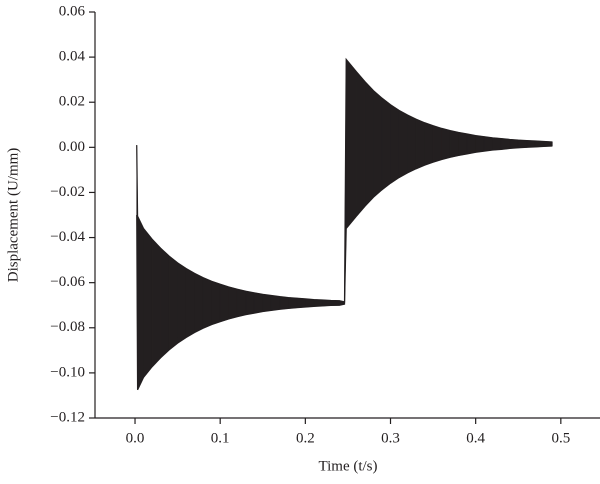 The height and width of the screenshot is (484, 600). What do you see at coordinates (67, 192) in the screenshot?
I see `y-tick-label: −0.02` at bounding box center [67, 192].